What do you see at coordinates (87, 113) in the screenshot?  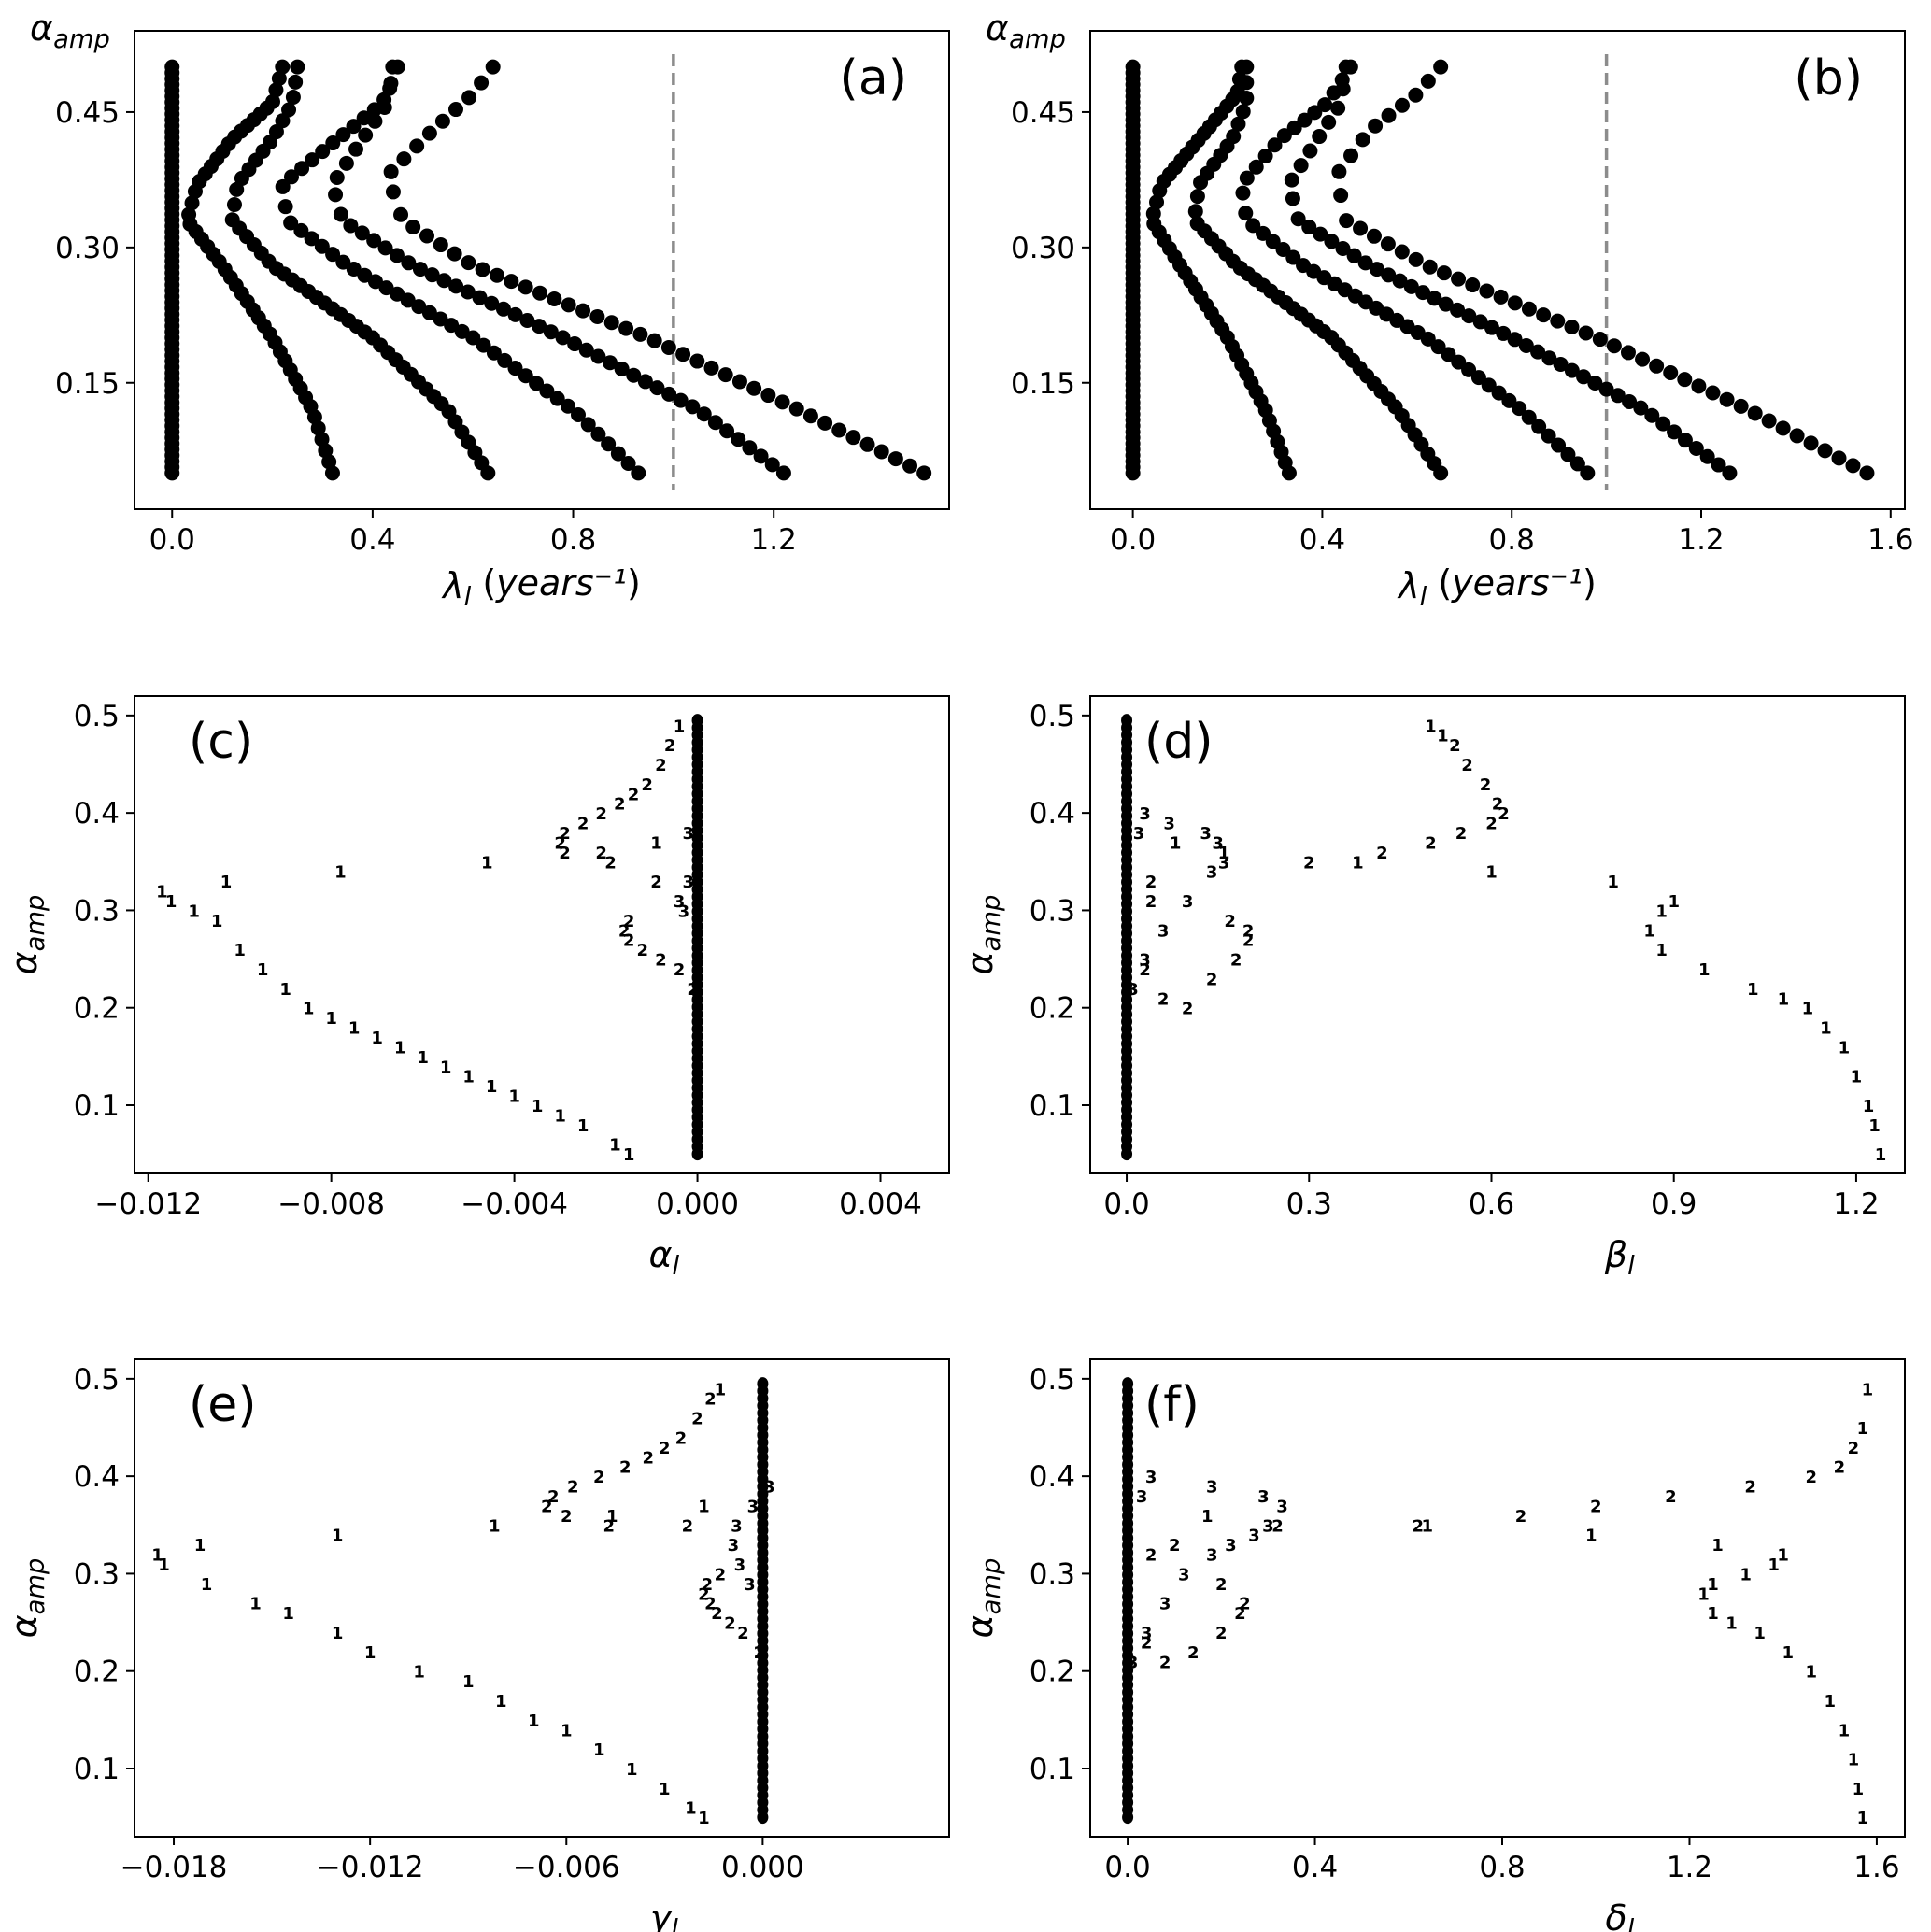 I see `y-tick-label-a: 0.45` at bounding box center [87, 113].